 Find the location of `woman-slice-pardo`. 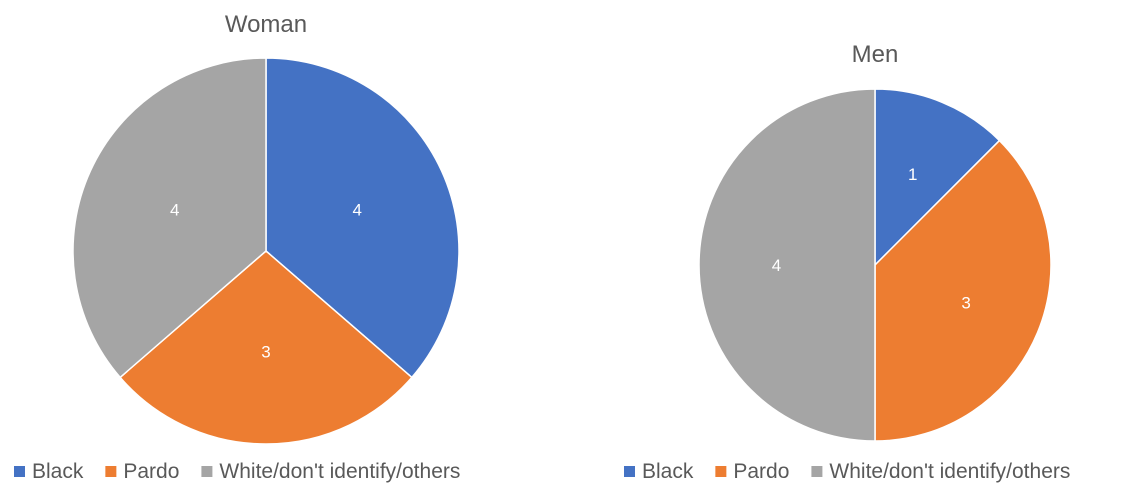

woman-slice-pardo is located at coordinates (266, 347).